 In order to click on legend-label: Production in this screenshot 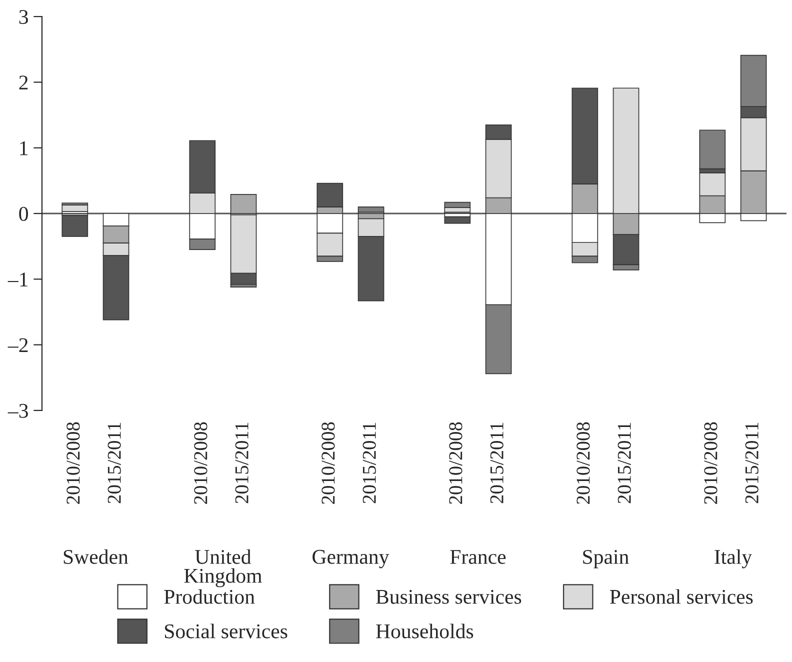, I will do `click(209, 596)`.